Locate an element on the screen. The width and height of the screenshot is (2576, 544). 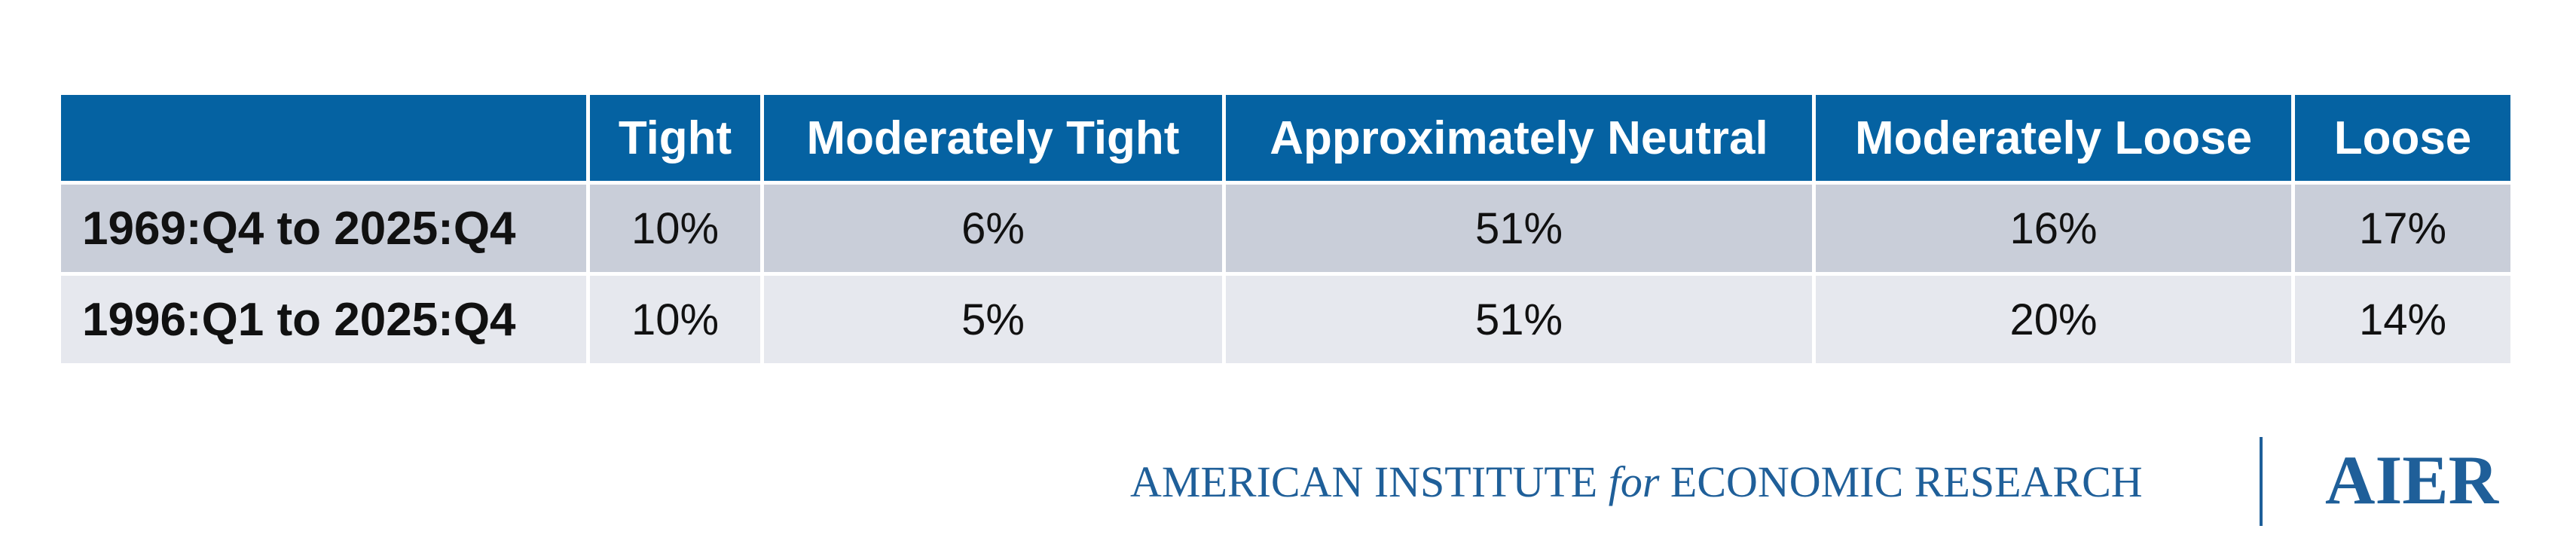
row-label: 1996:Q1 to 2025:Q4 is located at coordinates (323, 319).